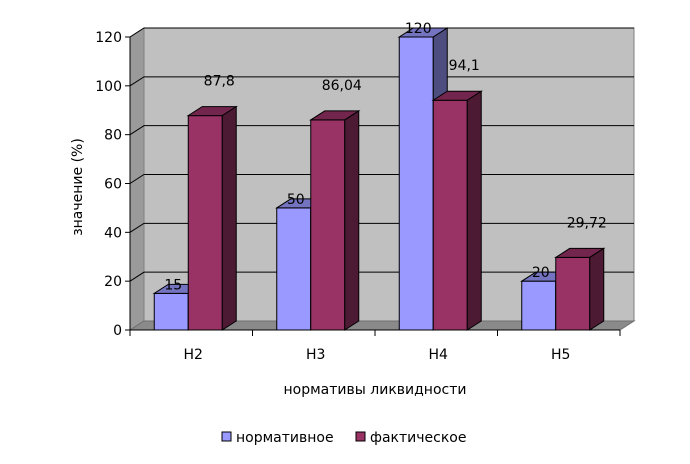  I want to click on x-tick-label: Н4, so click(439, 355).